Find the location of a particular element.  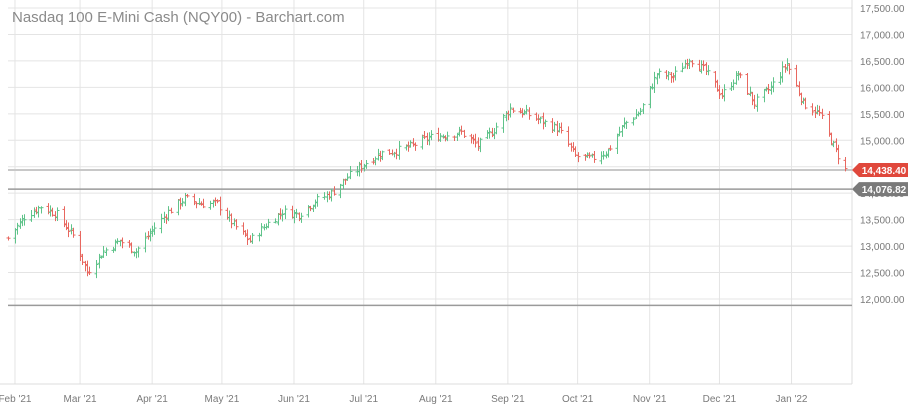

reference-price-badge-label: 14,076.82 is located at coordinates (884, 190).